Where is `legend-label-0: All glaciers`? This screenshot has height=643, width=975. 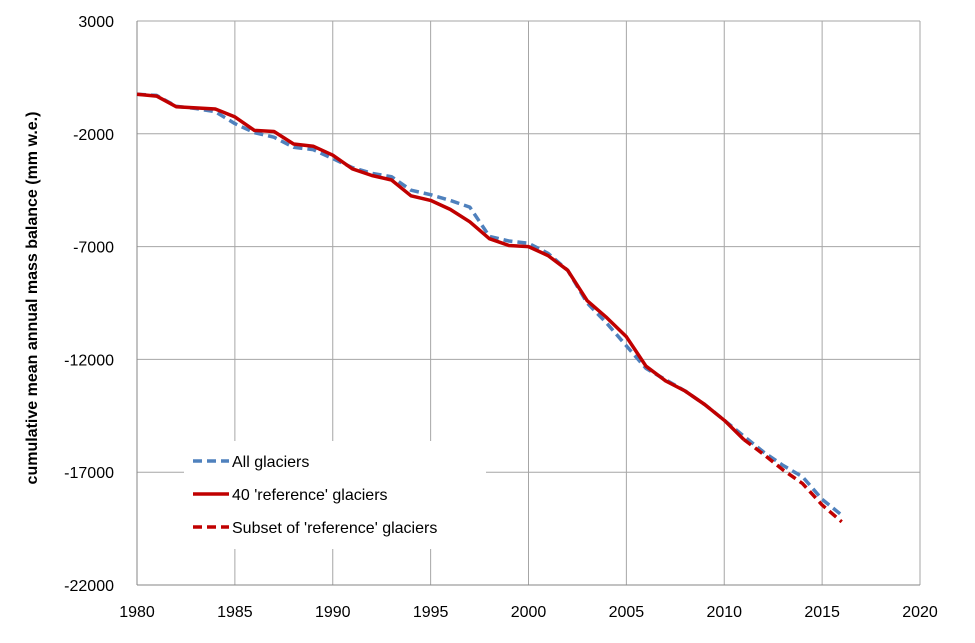
legend-label-0: All glaciers is located at coordinates (270, 462).